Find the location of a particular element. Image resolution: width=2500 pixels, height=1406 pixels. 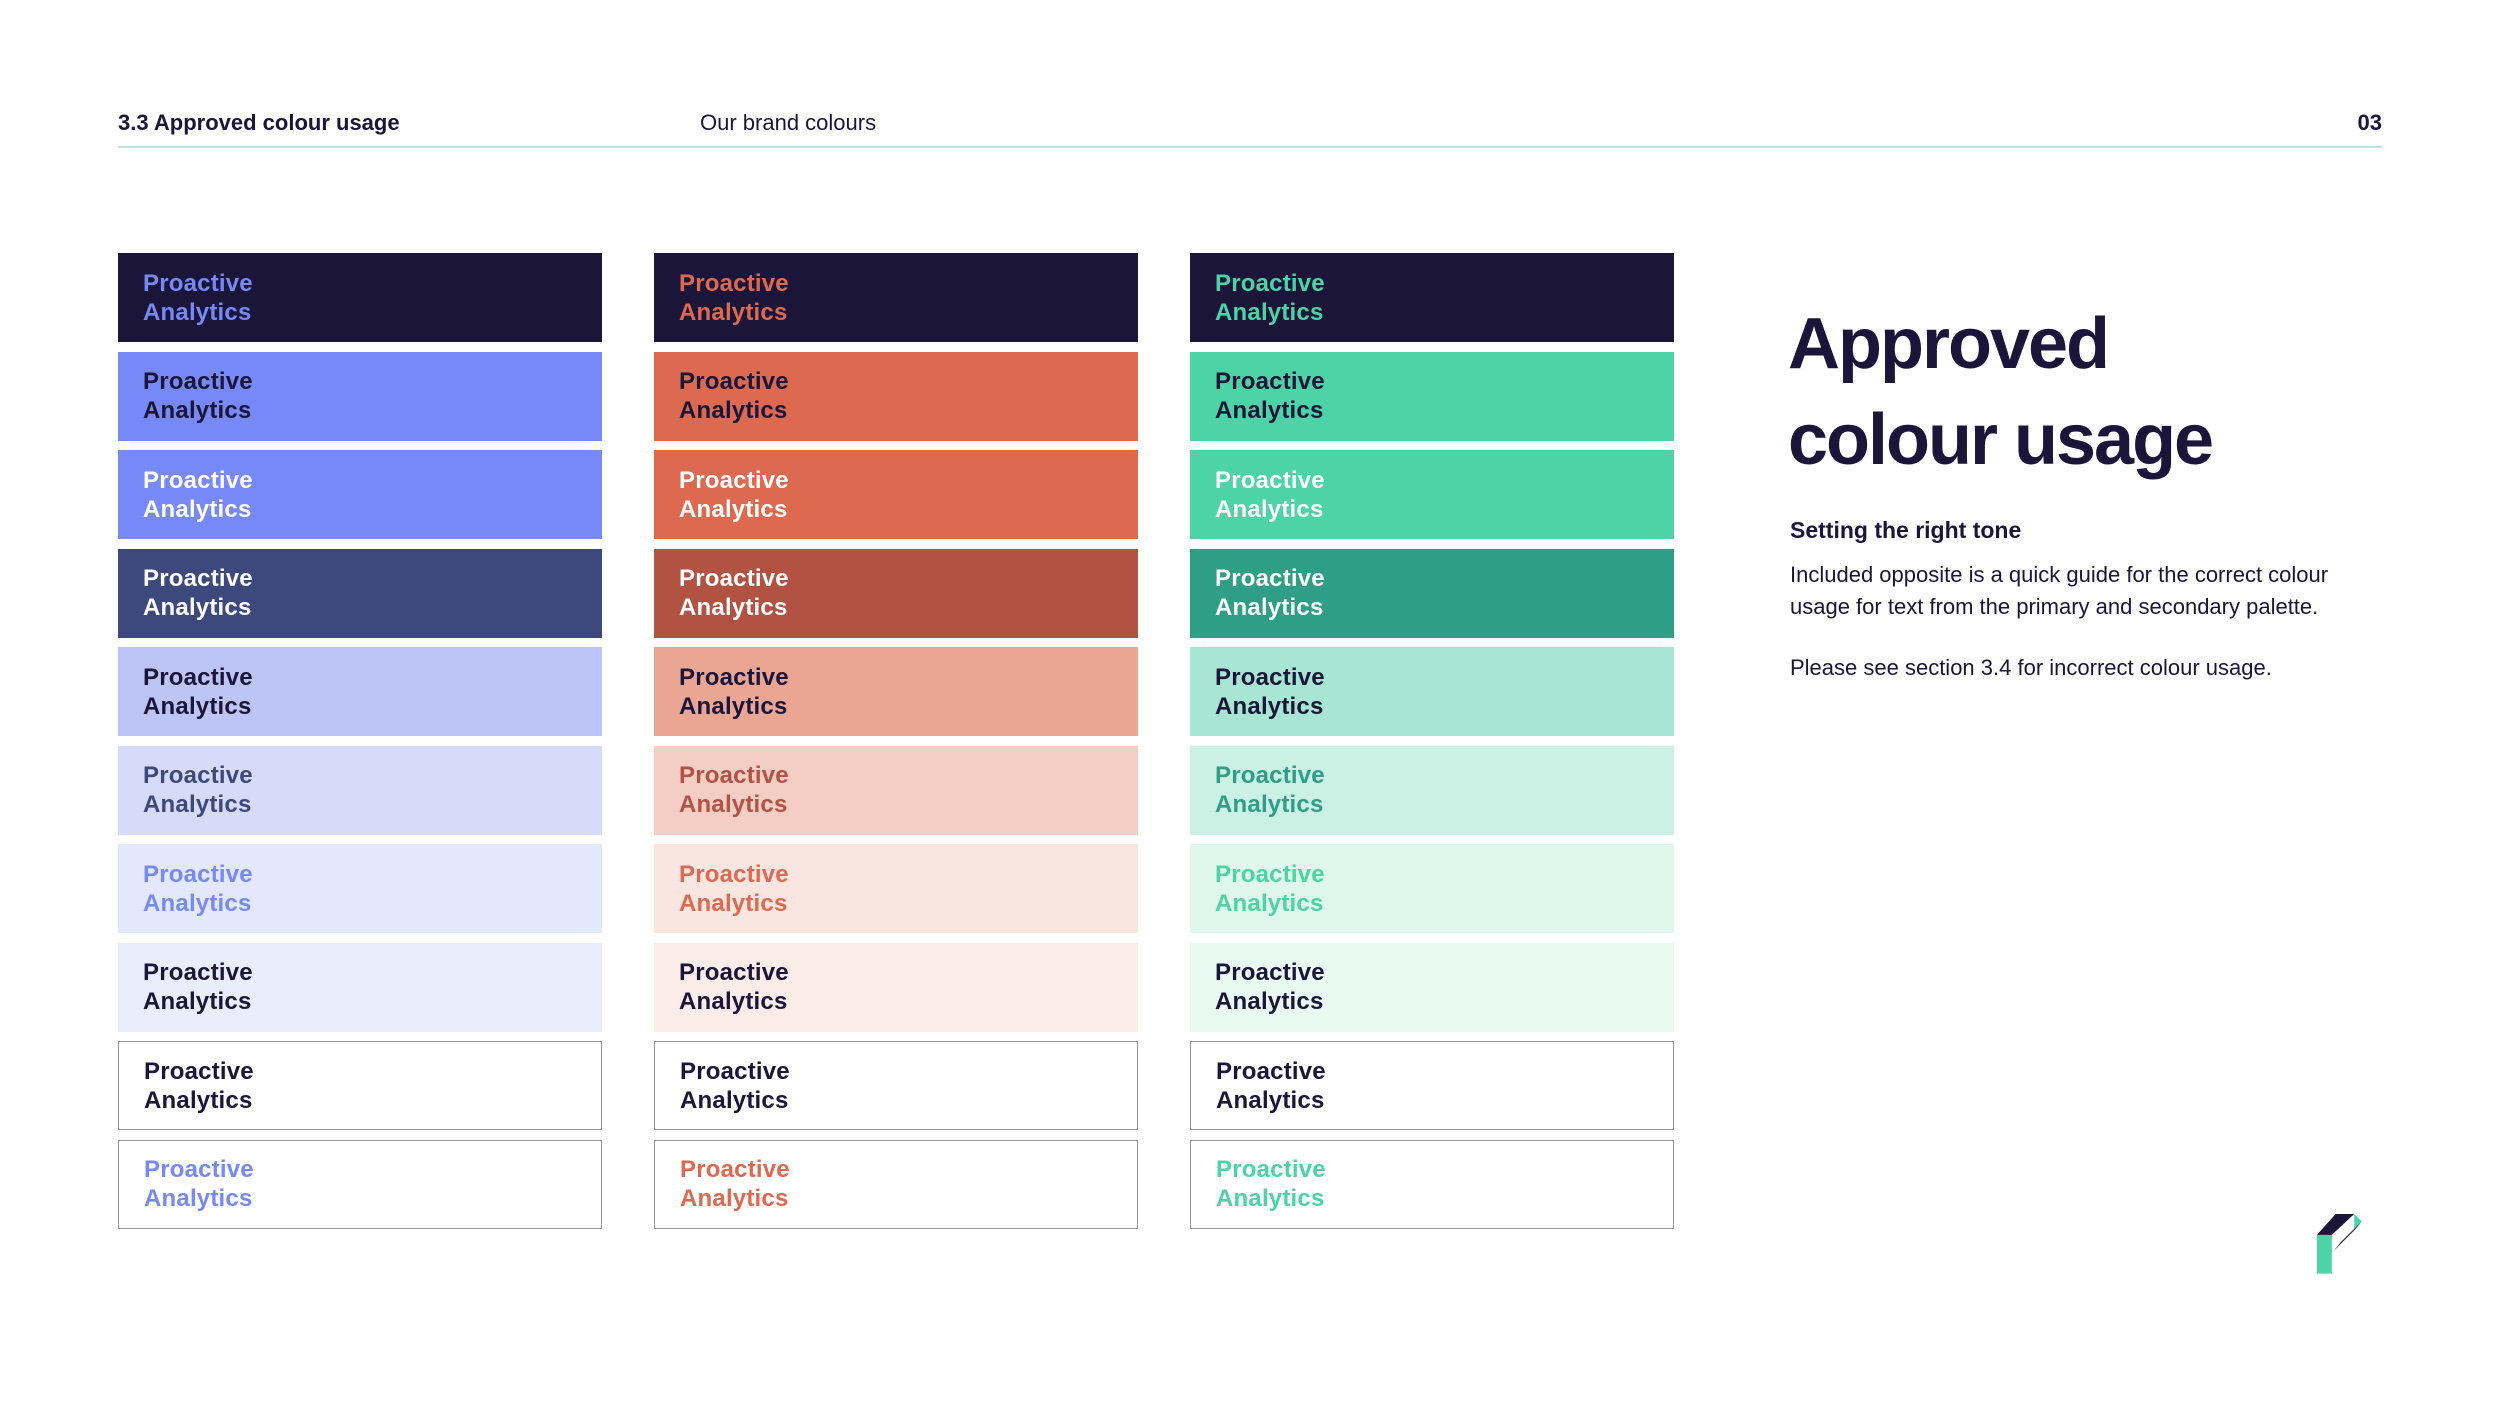

swatch-blue-row-8: Proactive Analytics is located at coordinates (360, 987).